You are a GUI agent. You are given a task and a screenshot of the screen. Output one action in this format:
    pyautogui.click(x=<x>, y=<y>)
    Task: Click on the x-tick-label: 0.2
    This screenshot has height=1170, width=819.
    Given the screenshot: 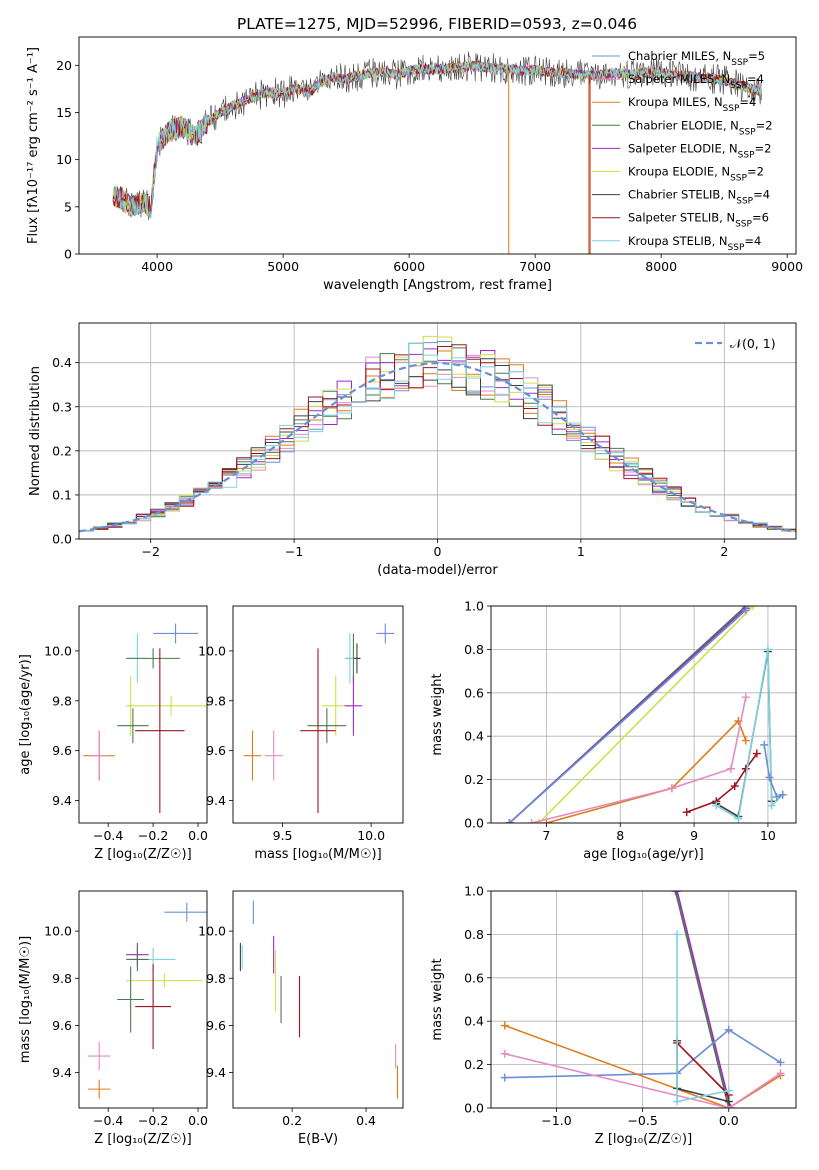 What is the action you would take?
    pyautogui.click(x=292, y=1120)
    